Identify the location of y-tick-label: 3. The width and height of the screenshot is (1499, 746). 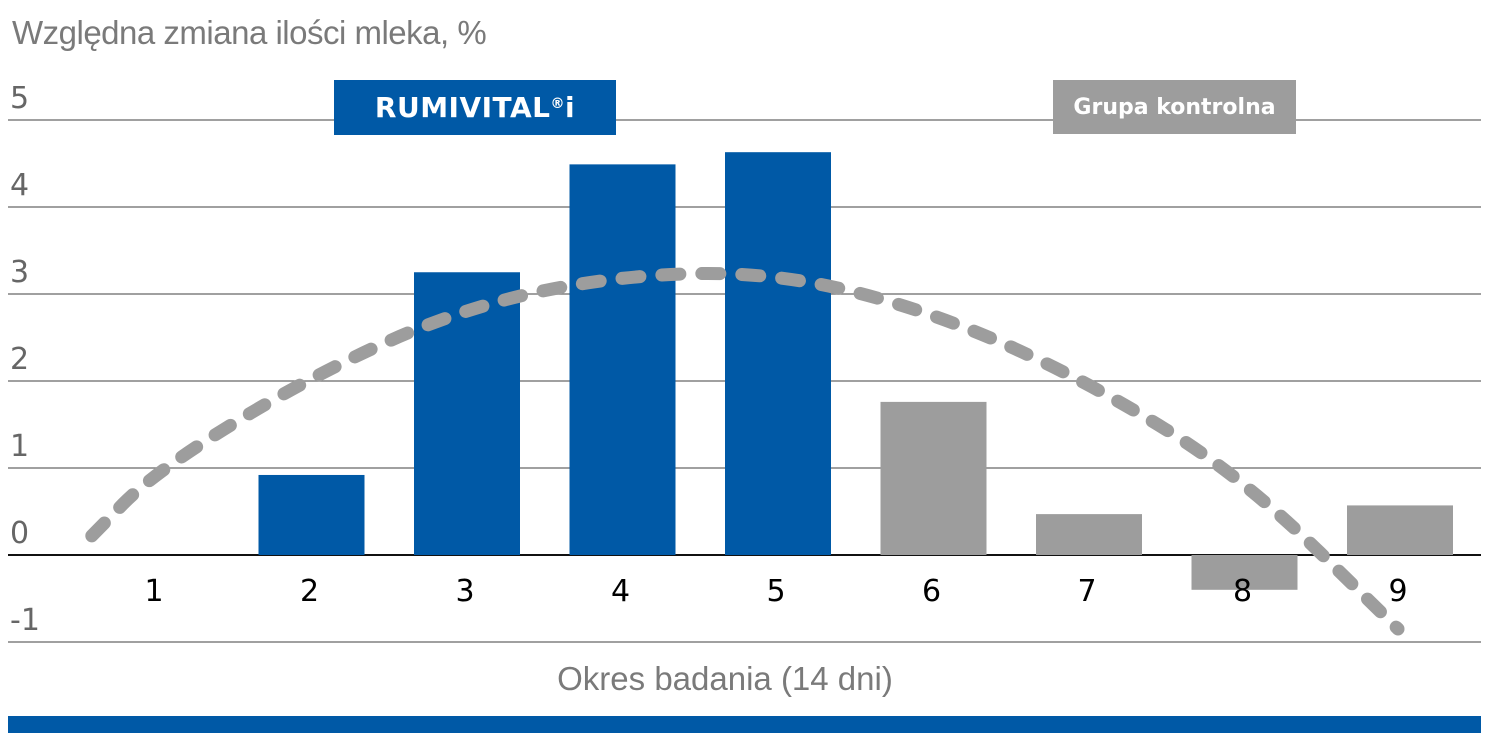
(19, 272).